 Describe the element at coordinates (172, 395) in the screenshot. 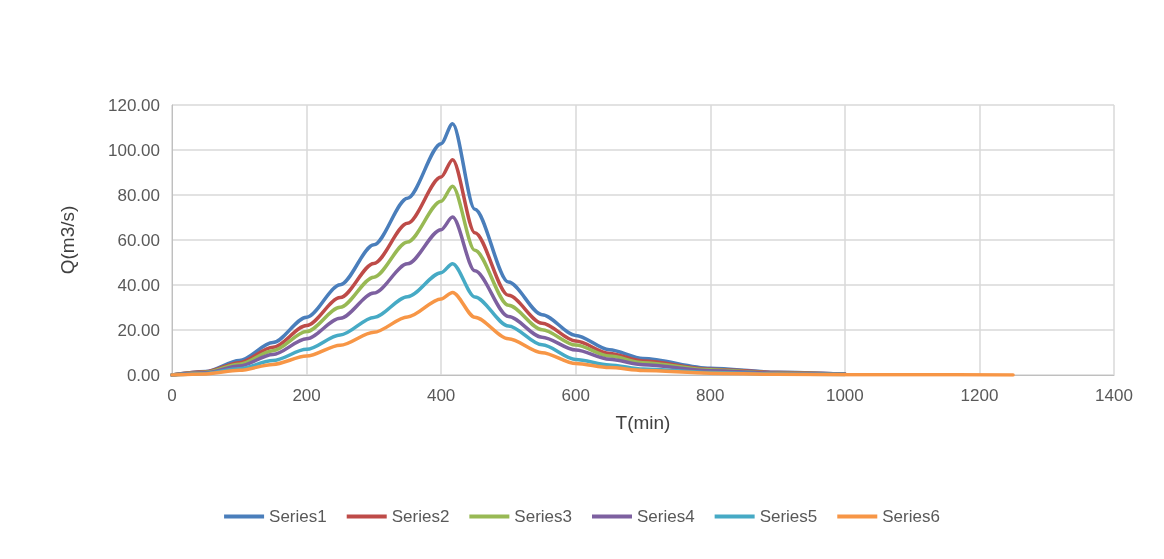

I see `x-tick-label: 0` at that location.